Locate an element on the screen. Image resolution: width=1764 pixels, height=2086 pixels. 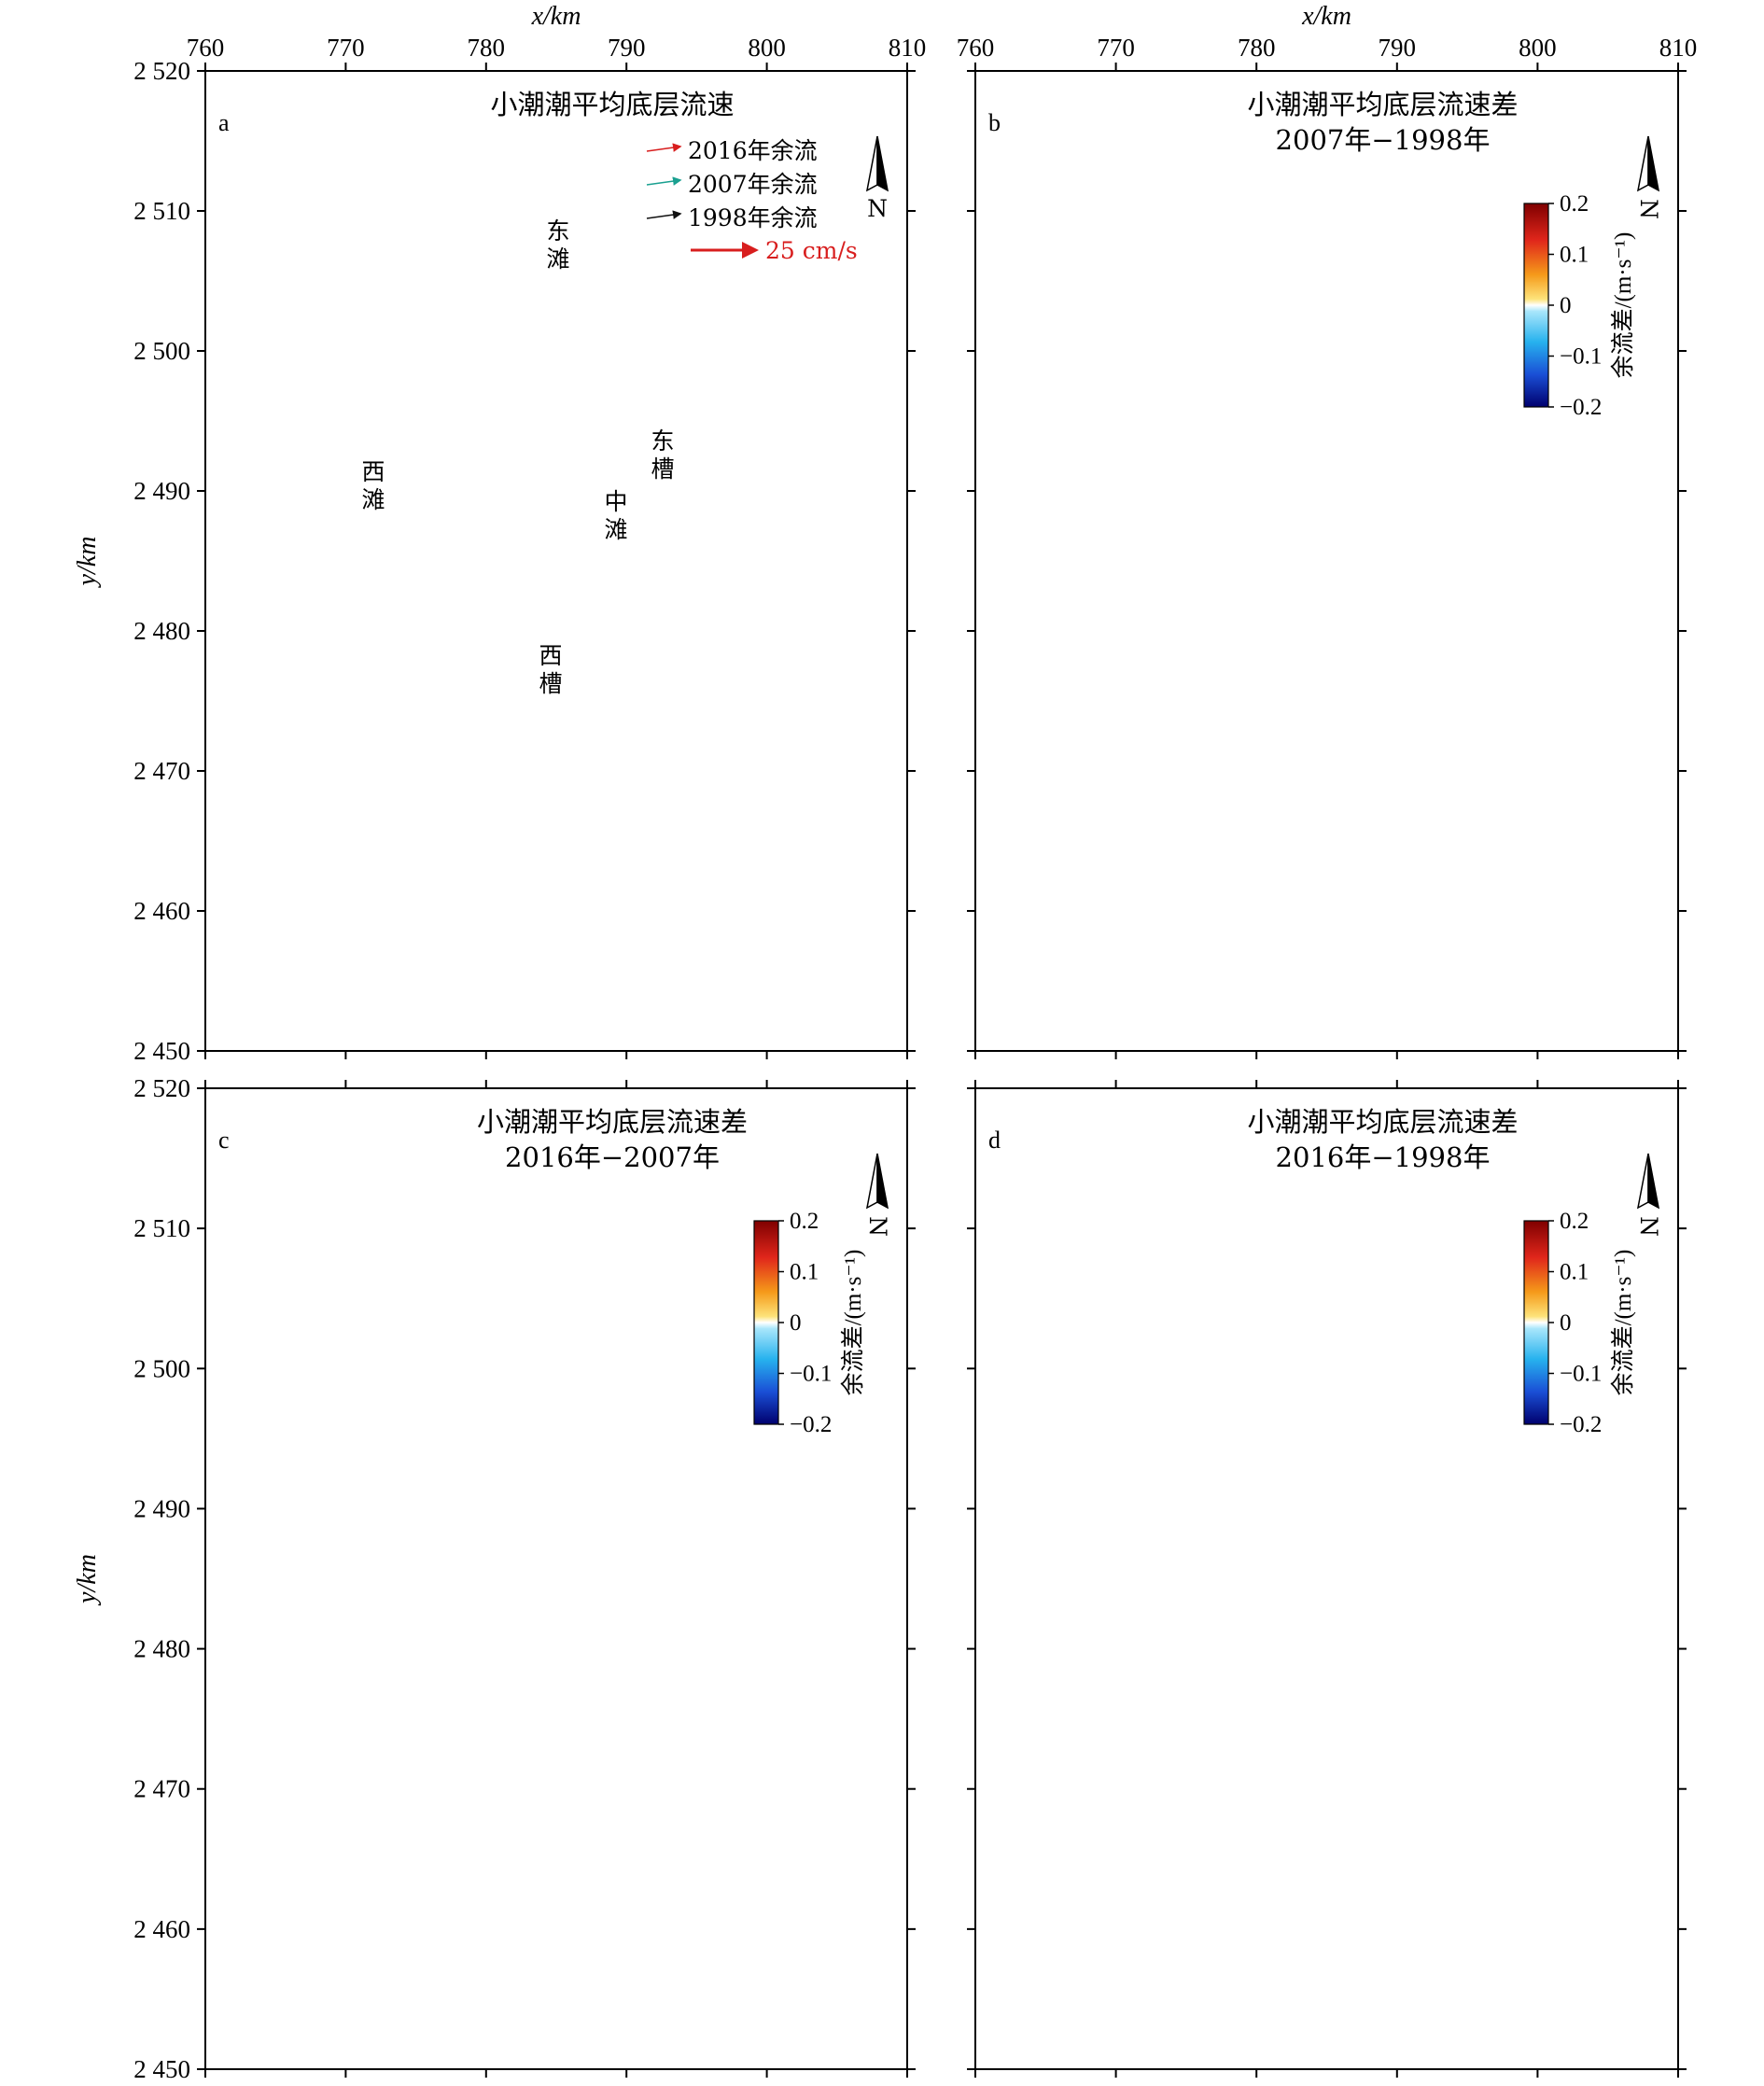
scale-label: 25 cm/s is located at coordinates (811, 250).